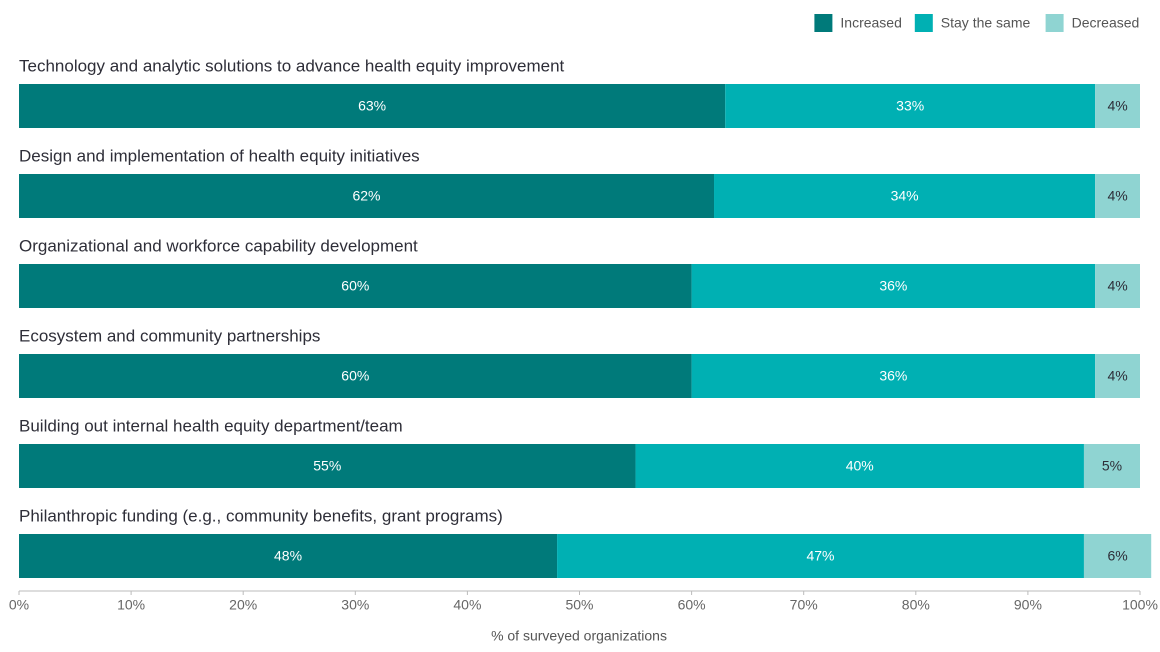 The image size is (1160, 652). What do you see at coordinates (355, 605) in the screenshot?
I see `x-tick-label: 30%` at bounding box center [355, 605].